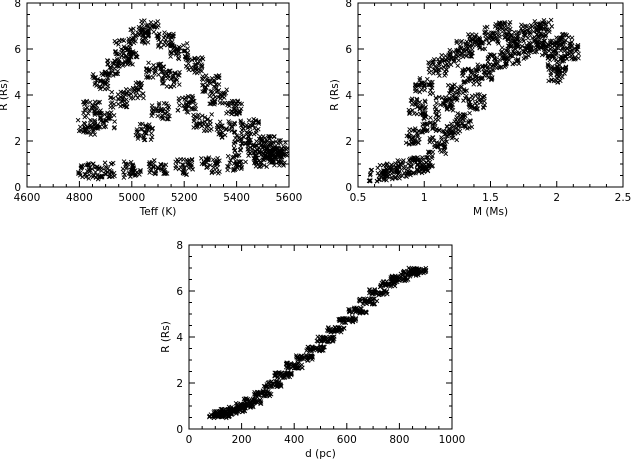  What do you see at coordinates (452, 440) in the screenshot?
I see `x-tick-label: 1000` at bounding box center [452, 440].